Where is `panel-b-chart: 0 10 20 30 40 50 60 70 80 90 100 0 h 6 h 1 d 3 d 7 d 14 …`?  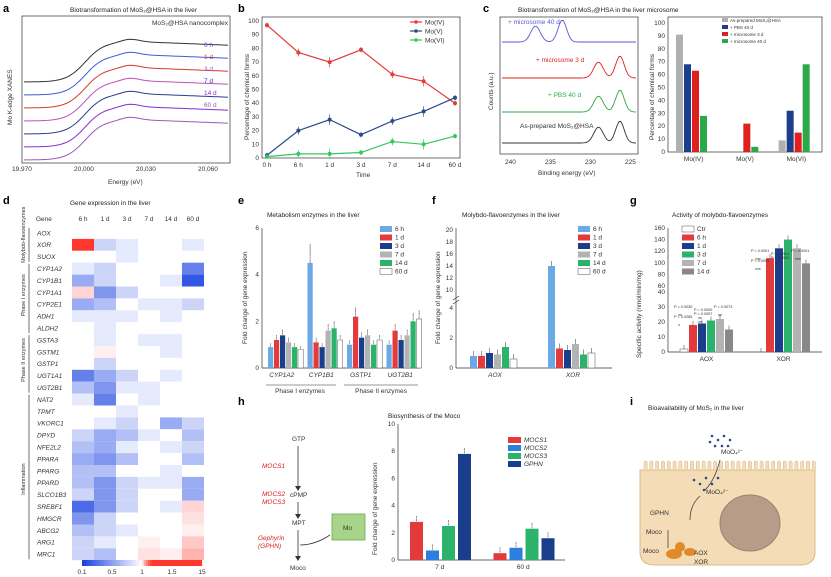
panel-b-chart: 0 10 20 30 40 50 60 70 80 90 100 0 h 6 h 1 d 3 d 7 d 14 … is located at coordinates (355, 92).